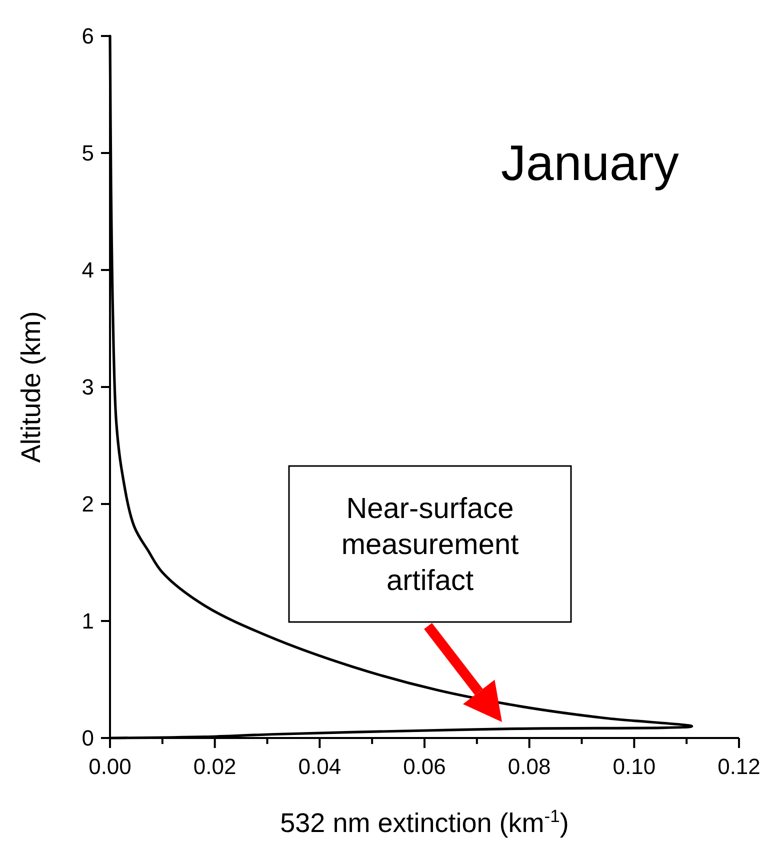  What do you see at coordinates (110, 766) in the screenshot?
I see `x-tick-label: 0.00` at bounding box center [110, 766].